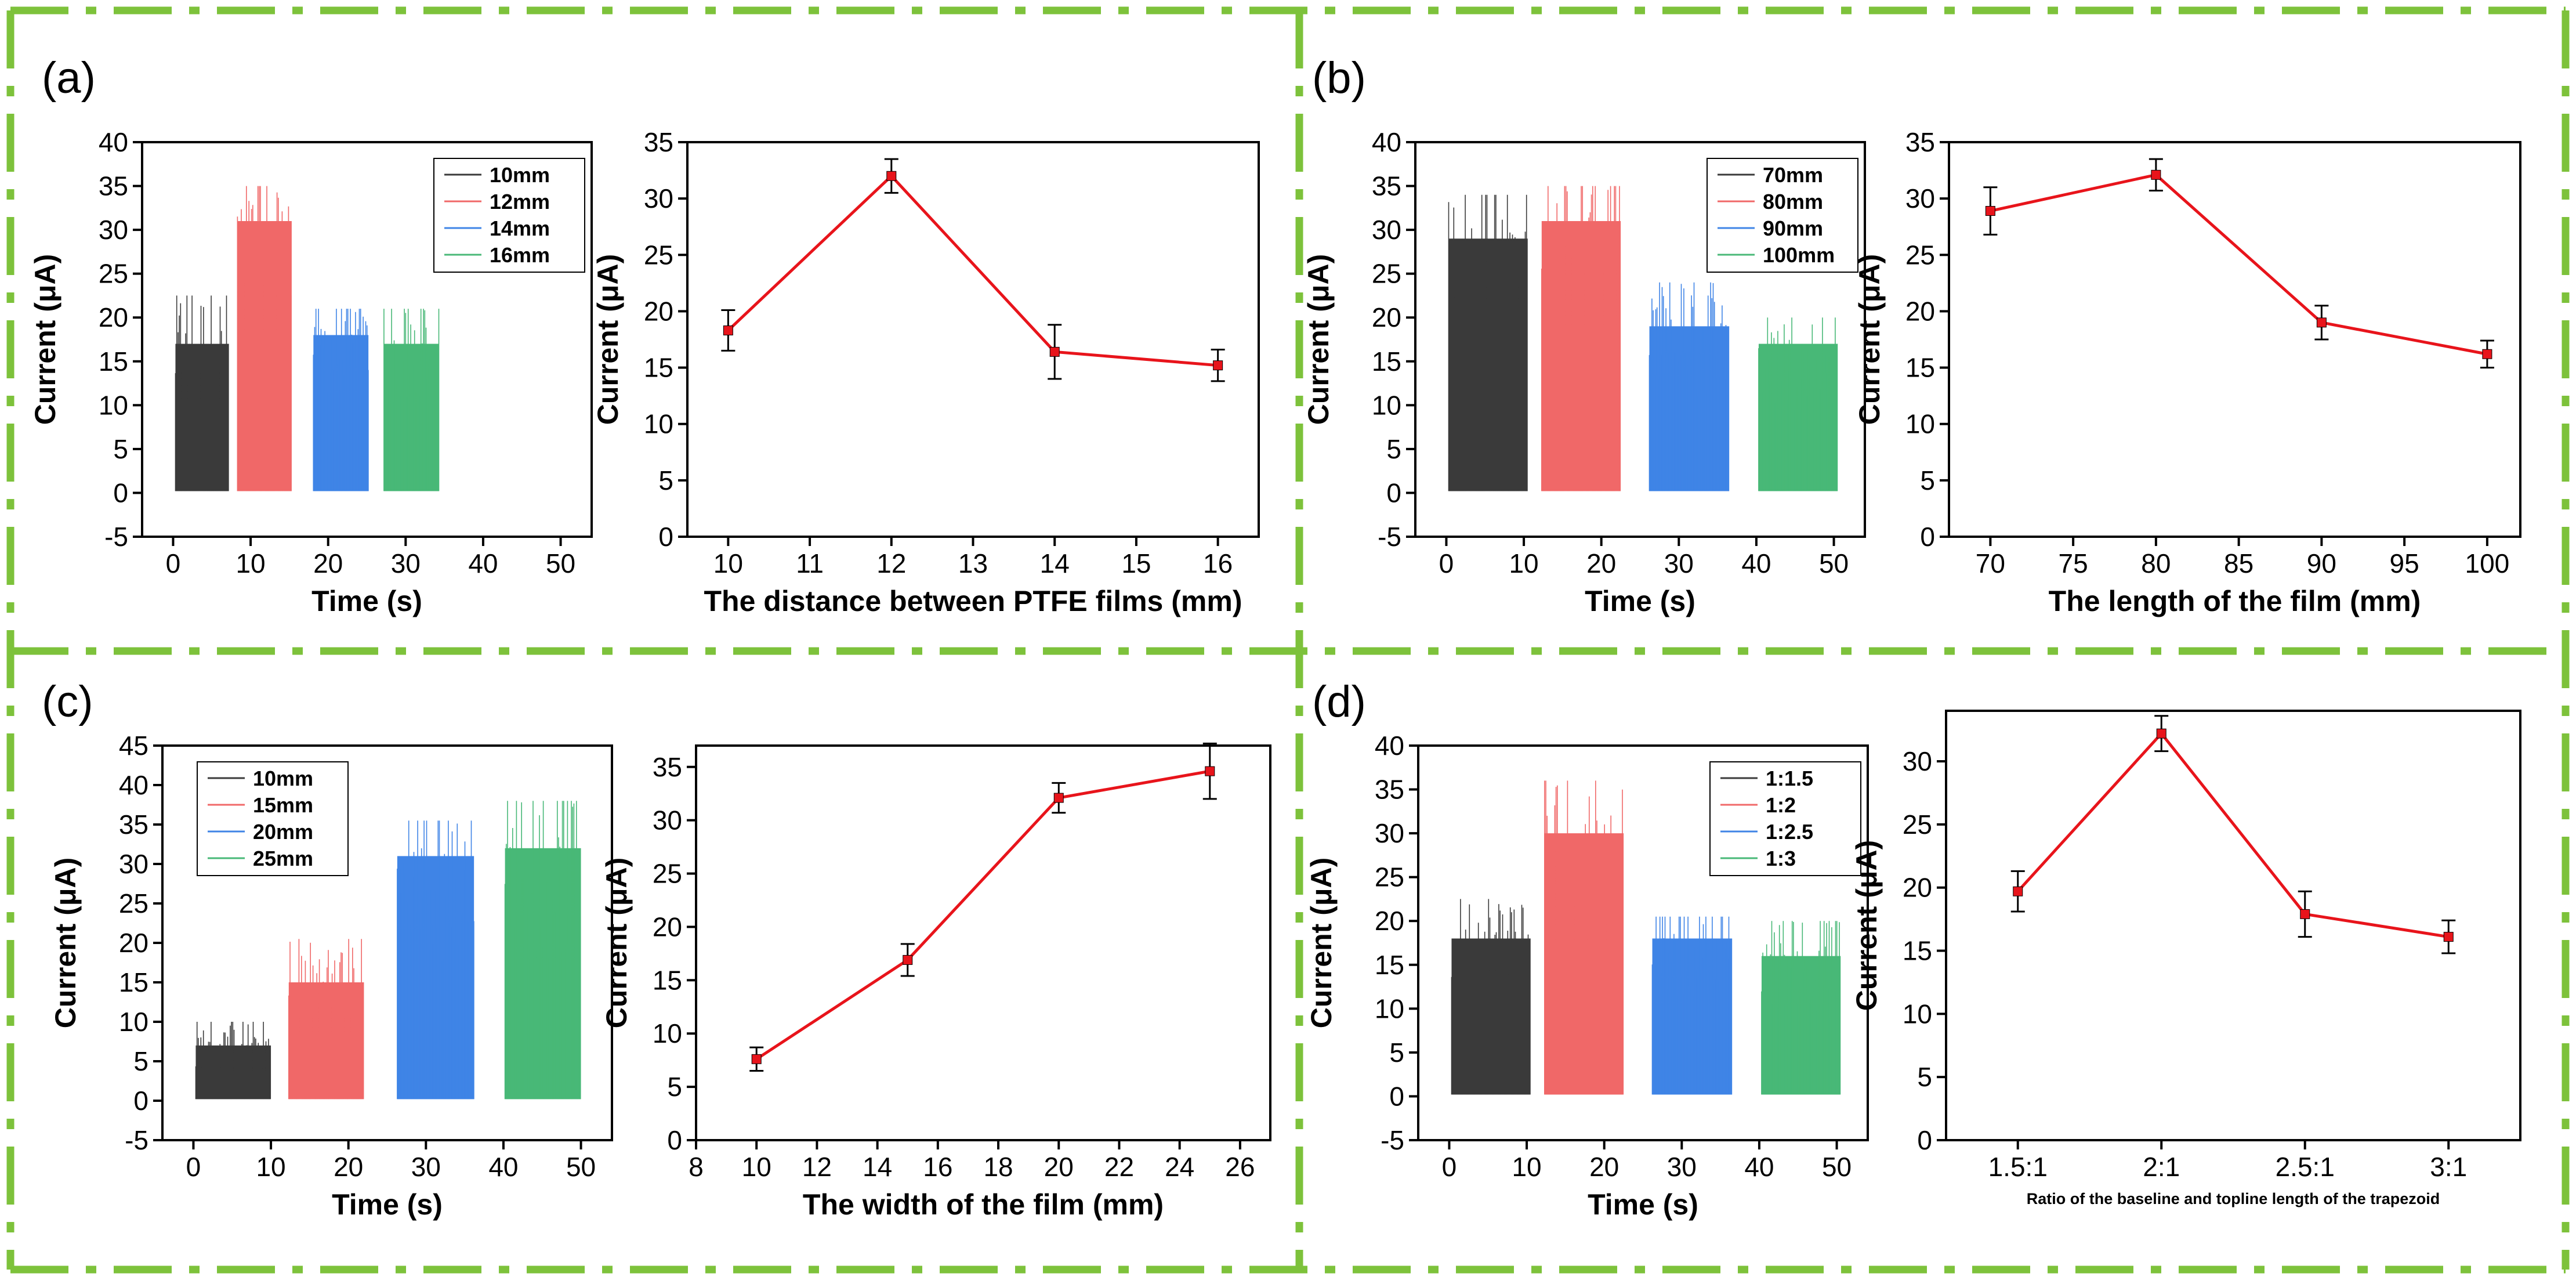 The width and height of the screenshot is (2576, 1280). Describe the element at coordinates (2322, 563) in the screenshot. I see `x-tick-label: 90` at that location.